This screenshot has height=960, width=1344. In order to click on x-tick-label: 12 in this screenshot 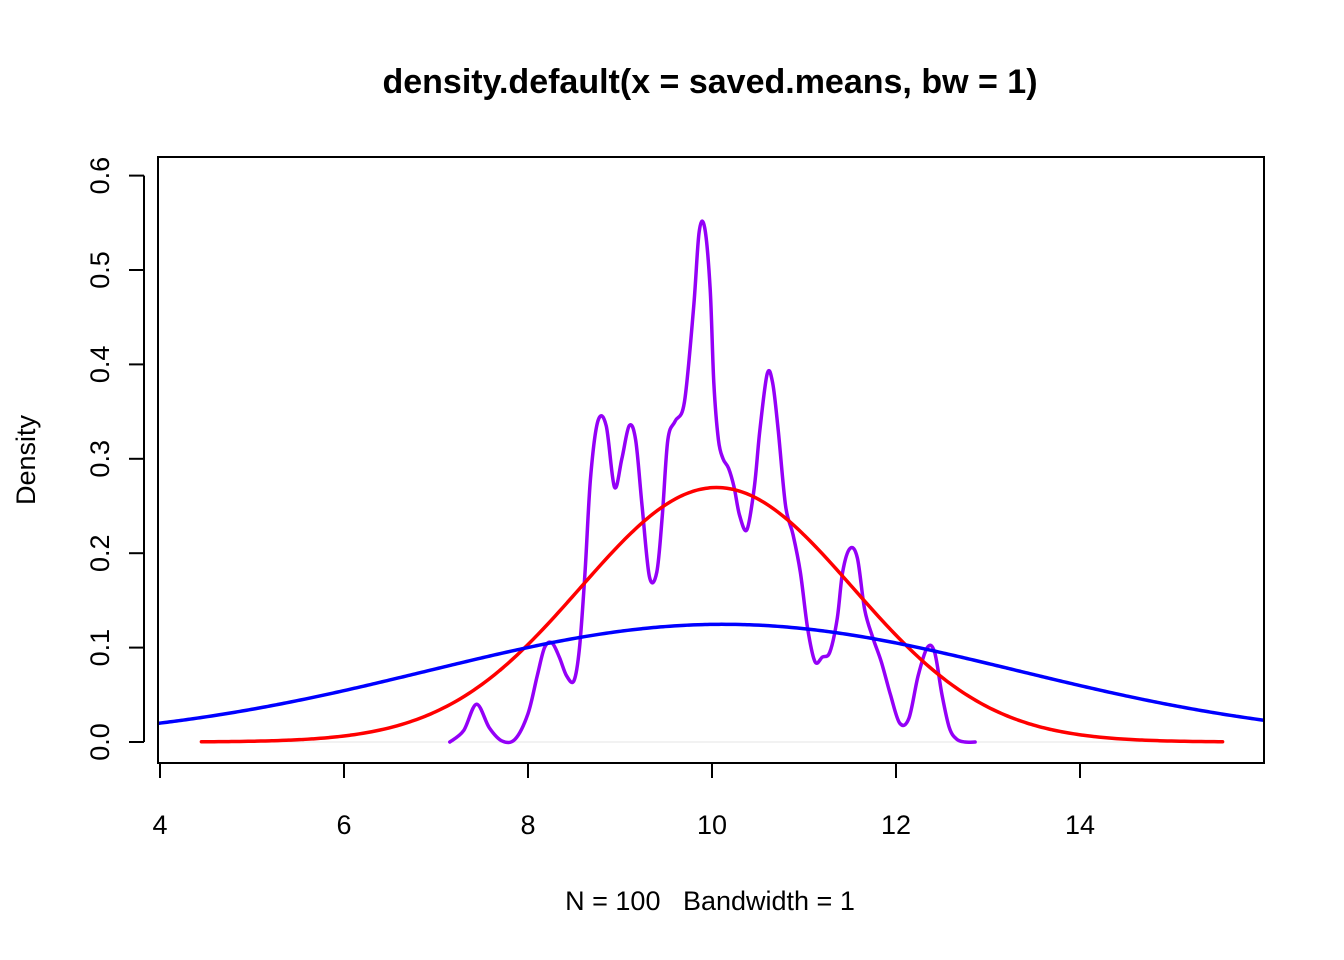, I will do `click(896, 825)`.